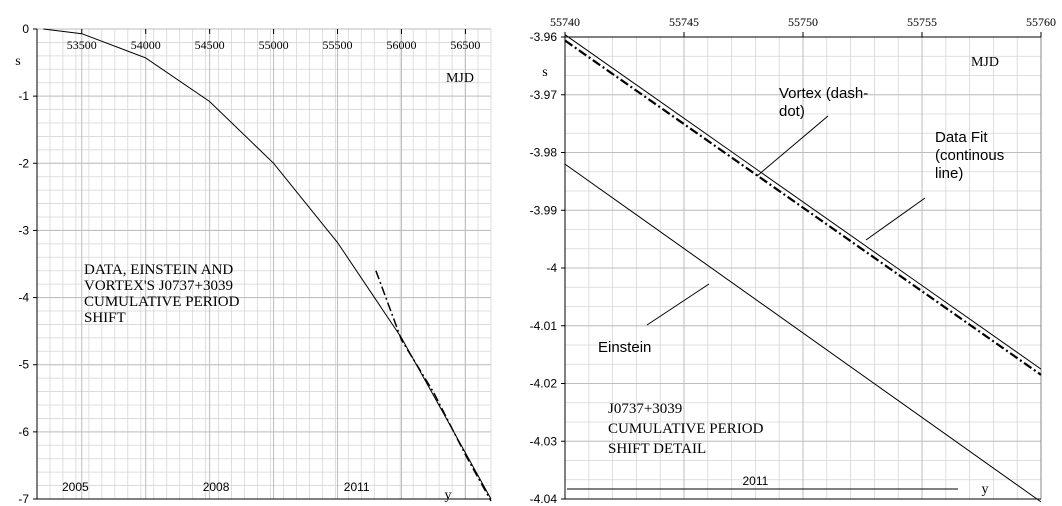  I want to click on annotation-text: SHIFT, so click(105, 318).